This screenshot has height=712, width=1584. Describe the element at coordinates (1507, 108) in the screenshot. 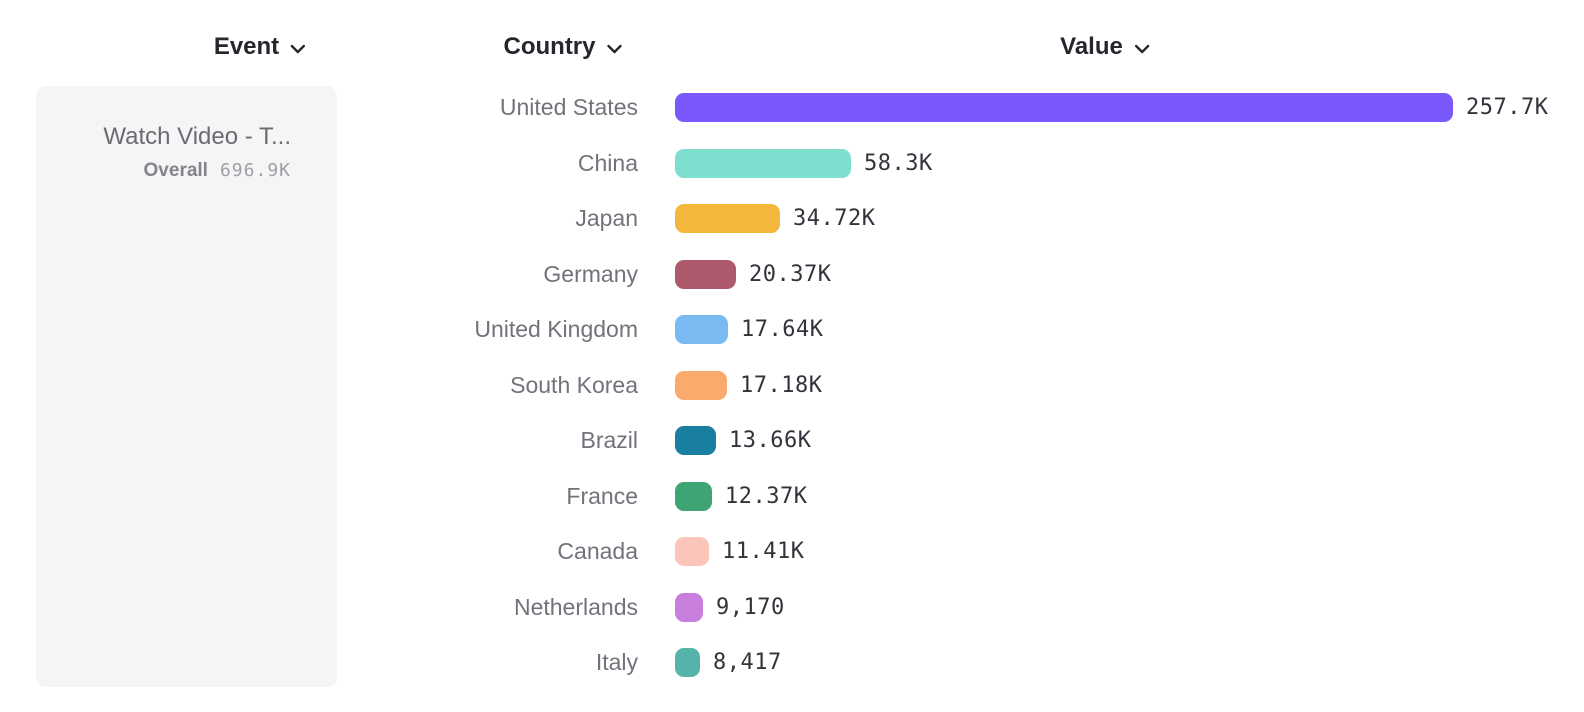

I see `value-label: 257.7K` at that location.